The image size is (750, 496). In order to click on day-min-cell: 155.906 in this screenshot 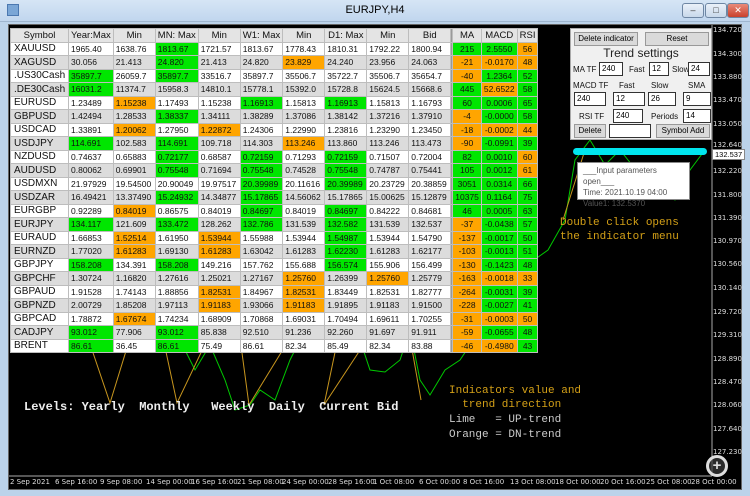, I will do `click(388, 264)`.